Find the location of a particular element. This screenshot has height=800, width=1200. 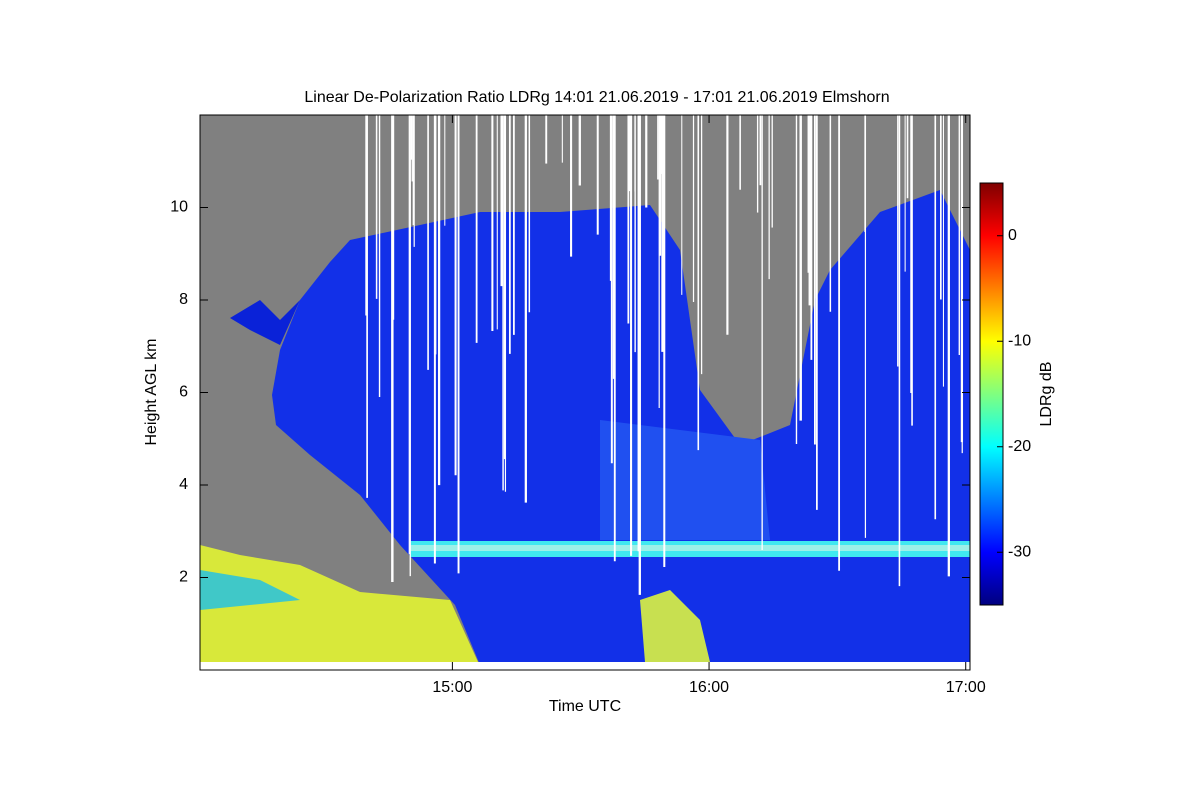

x-tick-label: 15:00 is located at coordinates (452, 687).